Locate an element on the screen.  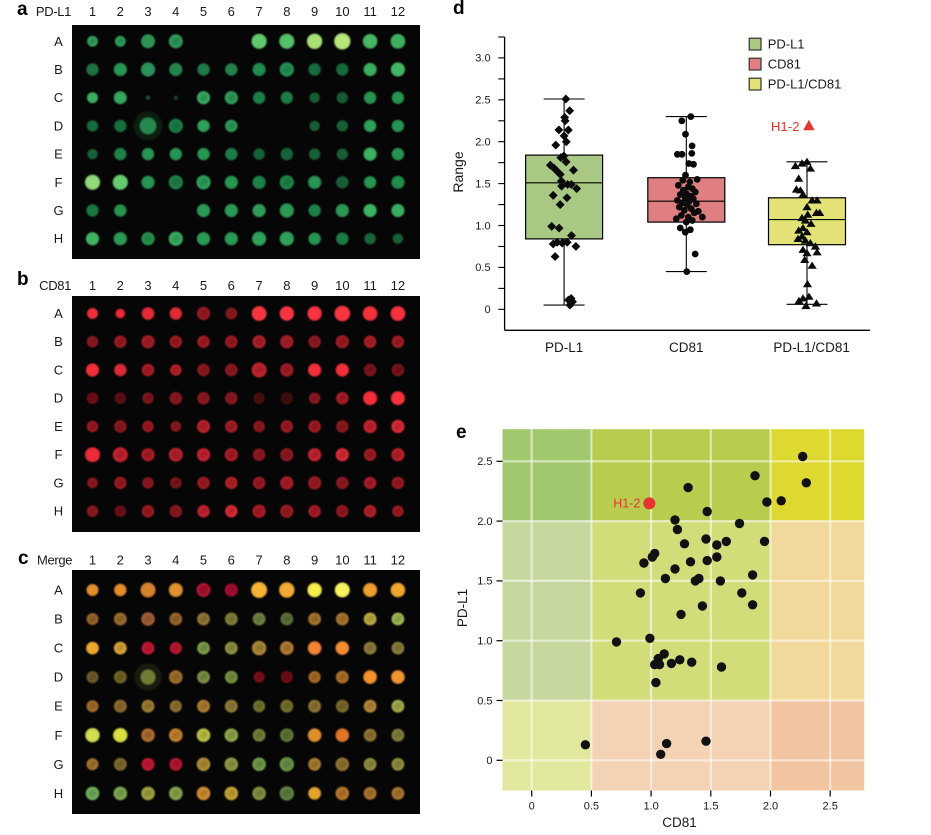
svg-text: Range is located at coordinates (458, 171).